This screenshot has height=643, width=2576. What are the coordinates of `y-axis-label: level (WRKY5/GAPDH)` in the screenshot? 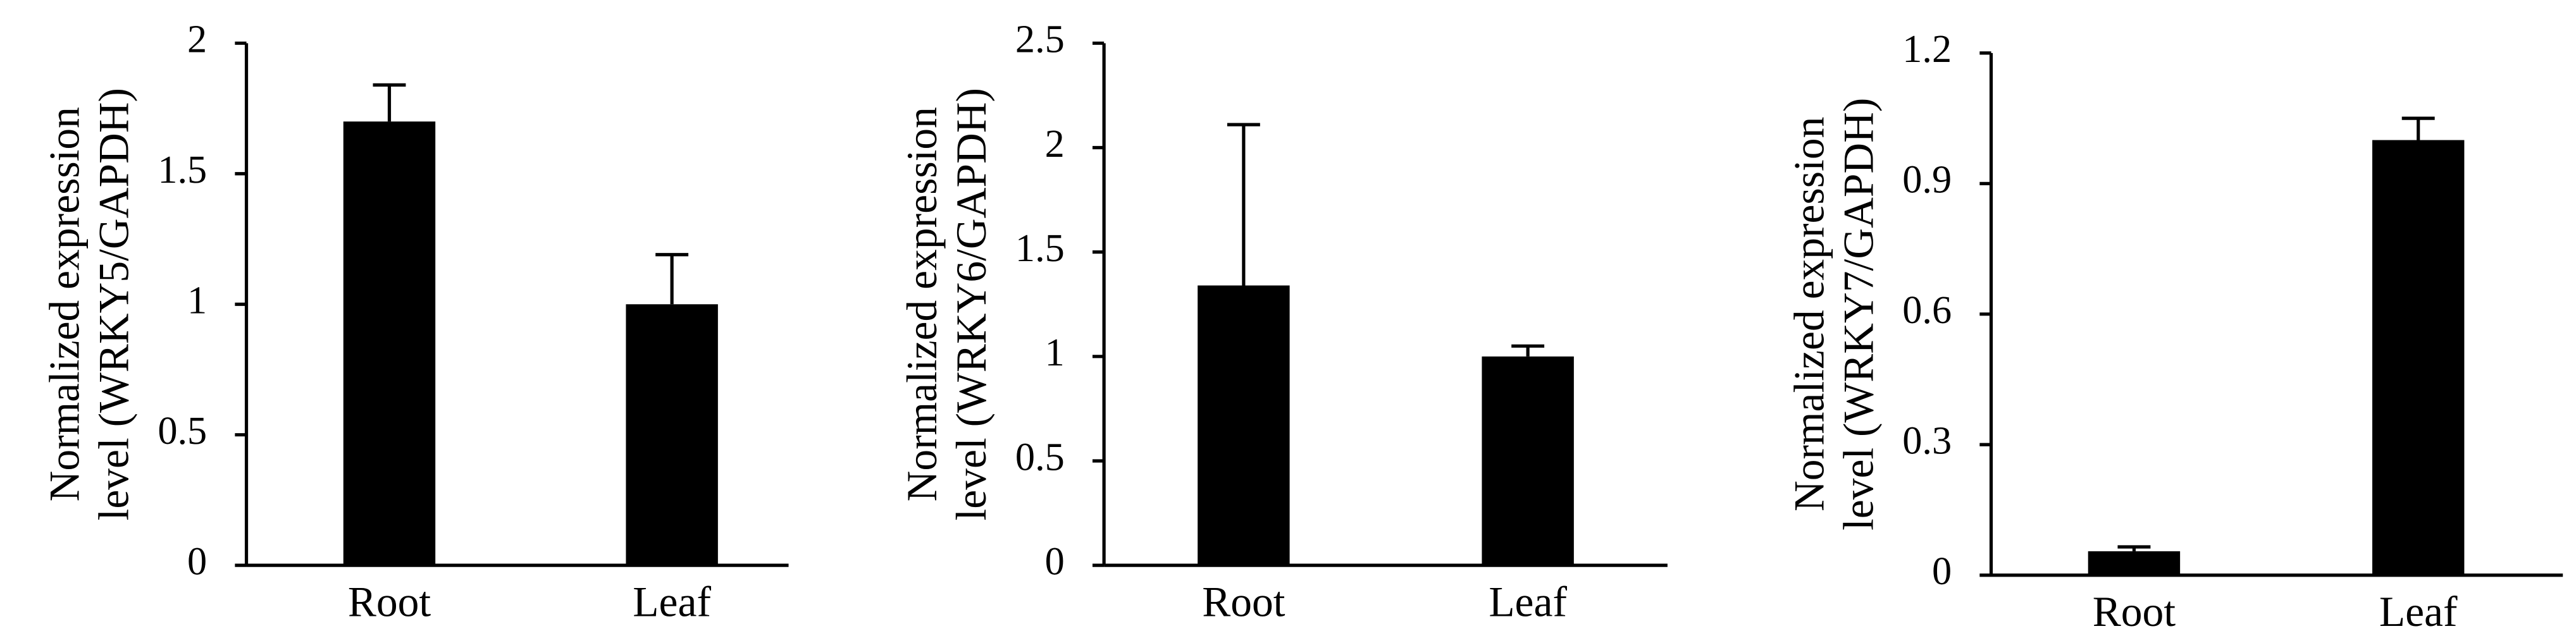 It's located at (113, 304).